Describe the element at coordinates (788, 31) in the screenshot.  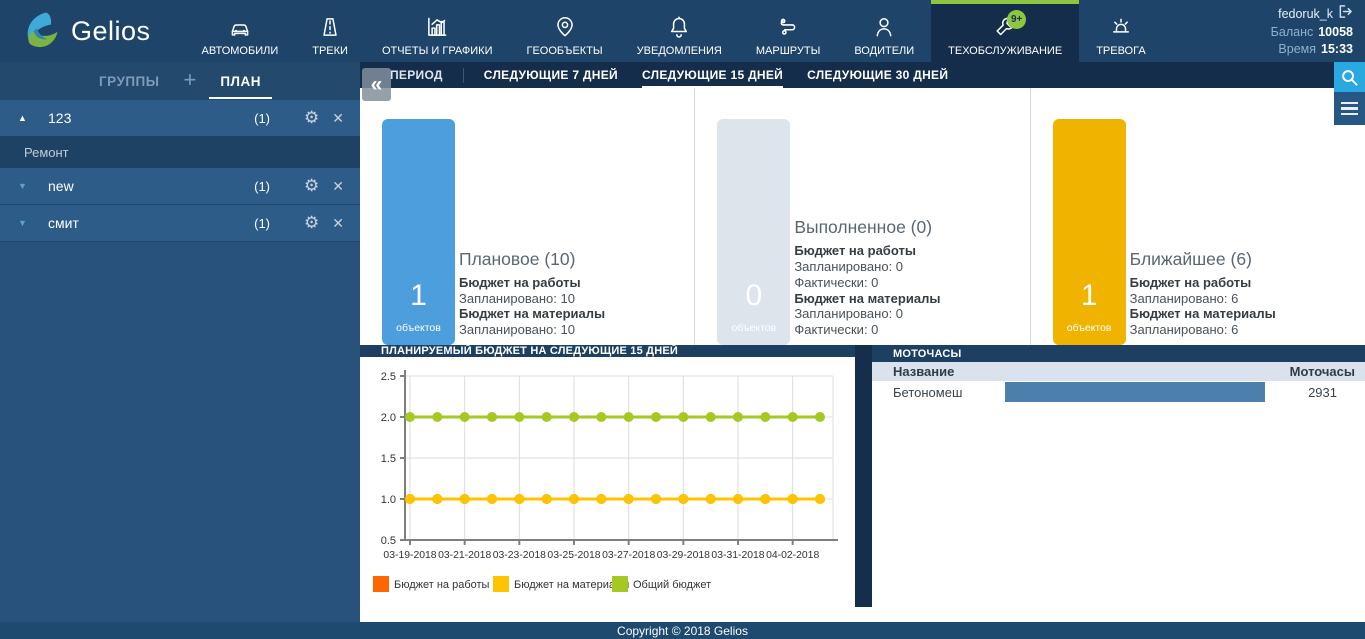
I see `nav-item-route: МАРШРУТЫ` at that location.